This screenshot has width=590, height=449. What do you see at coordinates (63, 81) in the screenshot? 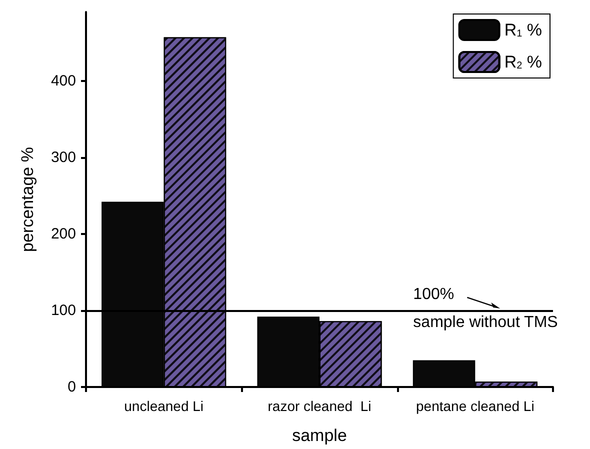
I see `y-tick-label: 400` at bounding box center [63, 81].